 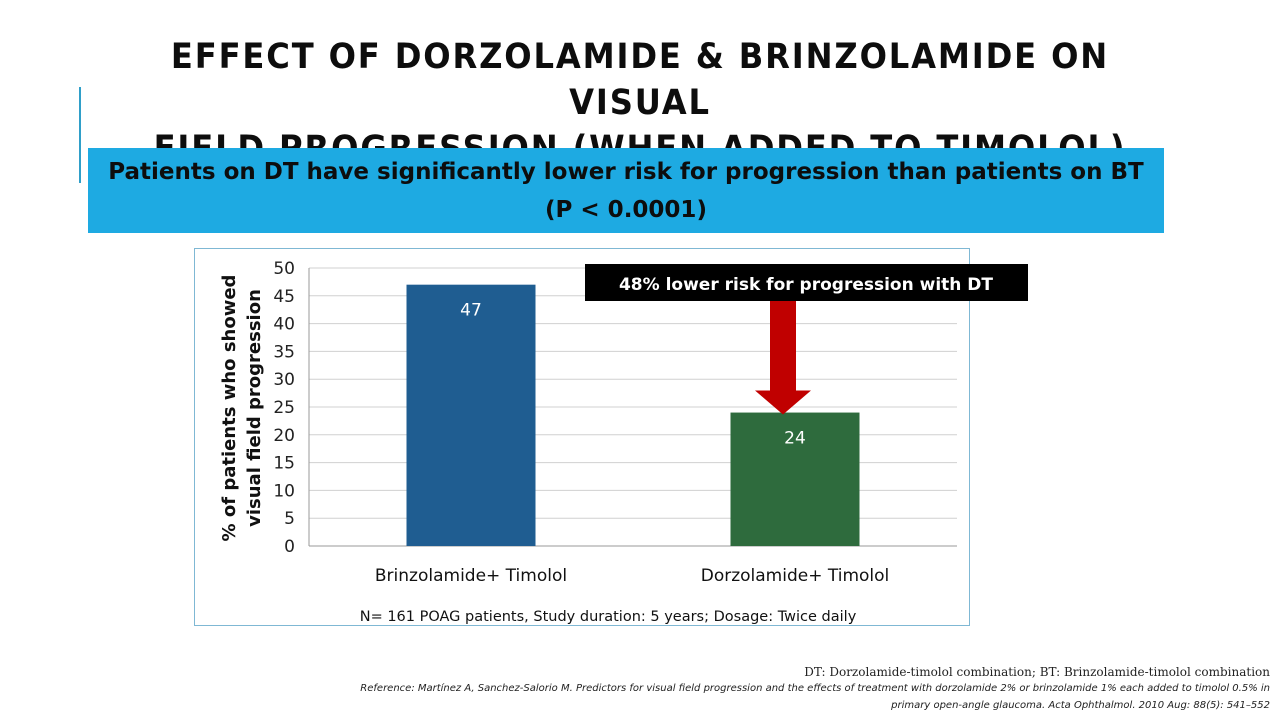 What do you see at coordinates (471, 311) in the screenshot?
I see `bar-data-label: 47` at bounding box center [471, 311].